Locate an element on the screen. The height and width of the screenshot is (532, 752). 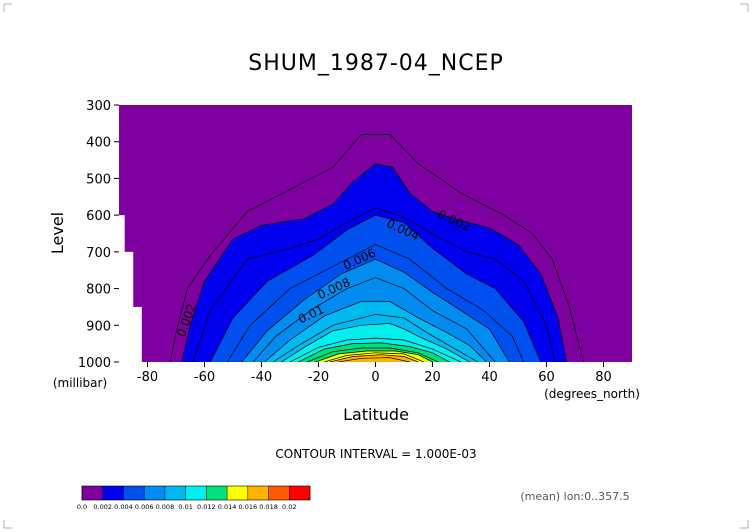
y-tick-label: 500 is located at coordinates (98, 179).